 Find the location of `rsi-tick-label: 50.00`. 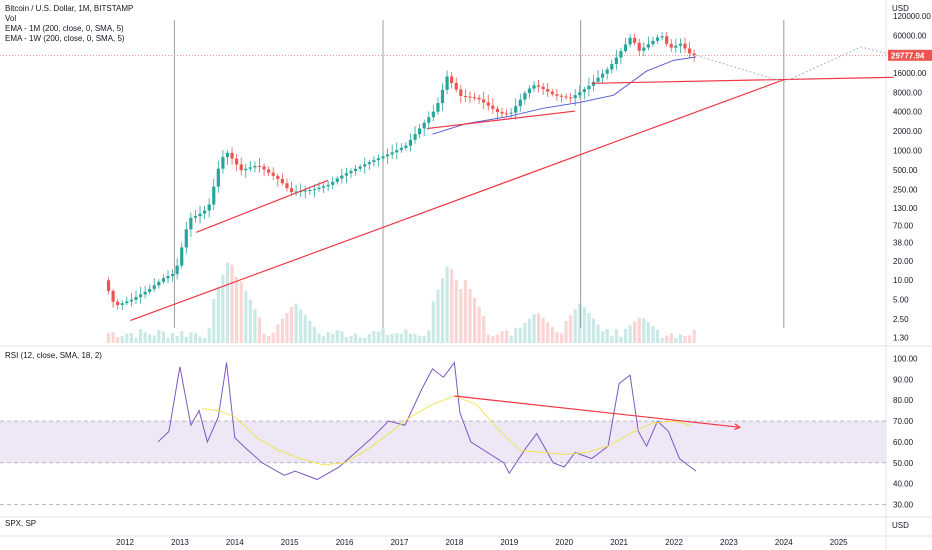

rsi-tick-label: 50.00 is located at coordinates (903, 463).